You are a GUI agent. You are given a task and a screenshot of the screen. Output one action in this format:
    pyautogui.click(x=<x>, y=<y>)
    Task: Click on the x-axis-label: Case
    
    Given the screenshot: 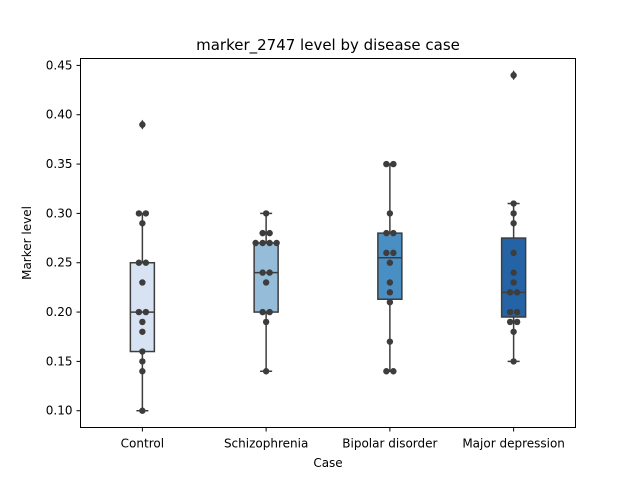 What is the action you would take?
    pyautogui.click(x=327, y=463)
    